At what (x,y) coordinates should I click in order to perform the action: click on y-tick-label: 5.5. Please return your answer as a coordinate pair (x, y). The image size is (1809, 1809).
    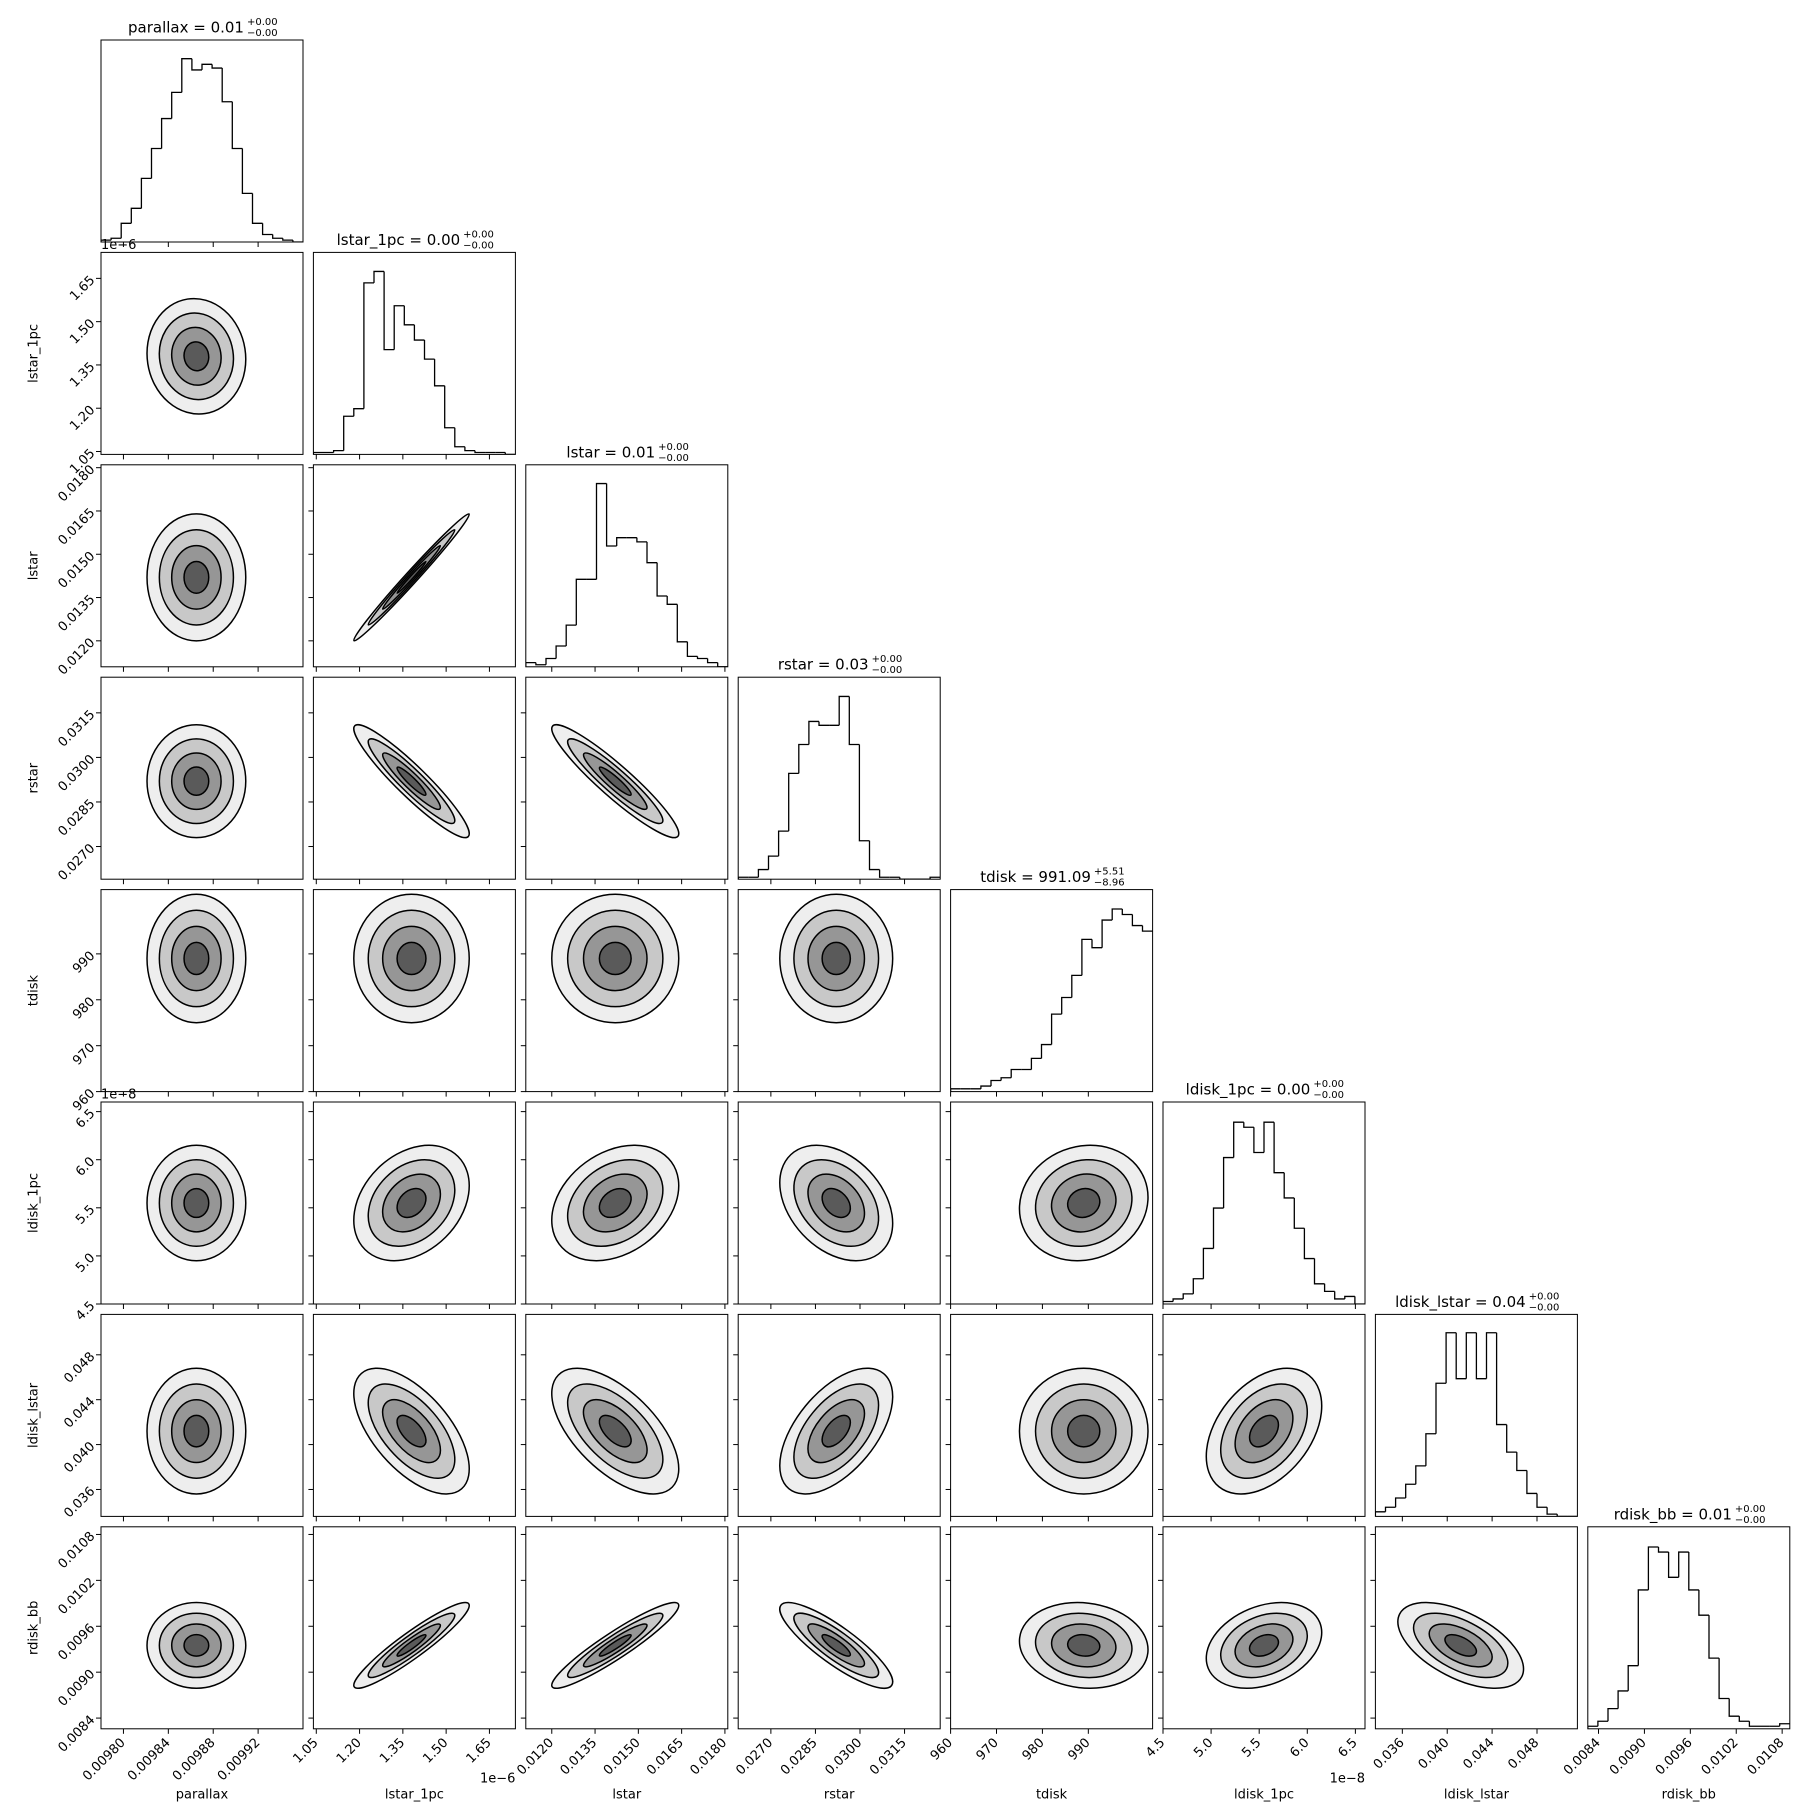
    Looking at the image, I should click on (85, 1215).